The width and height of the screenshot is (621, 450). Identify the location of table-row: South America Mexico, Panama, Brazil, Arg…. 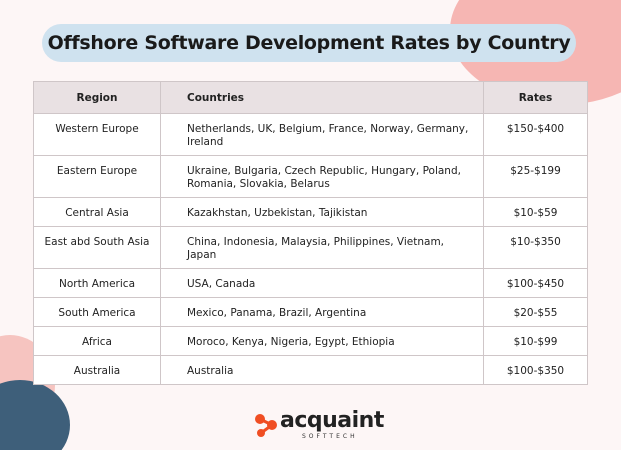
(310, 312).